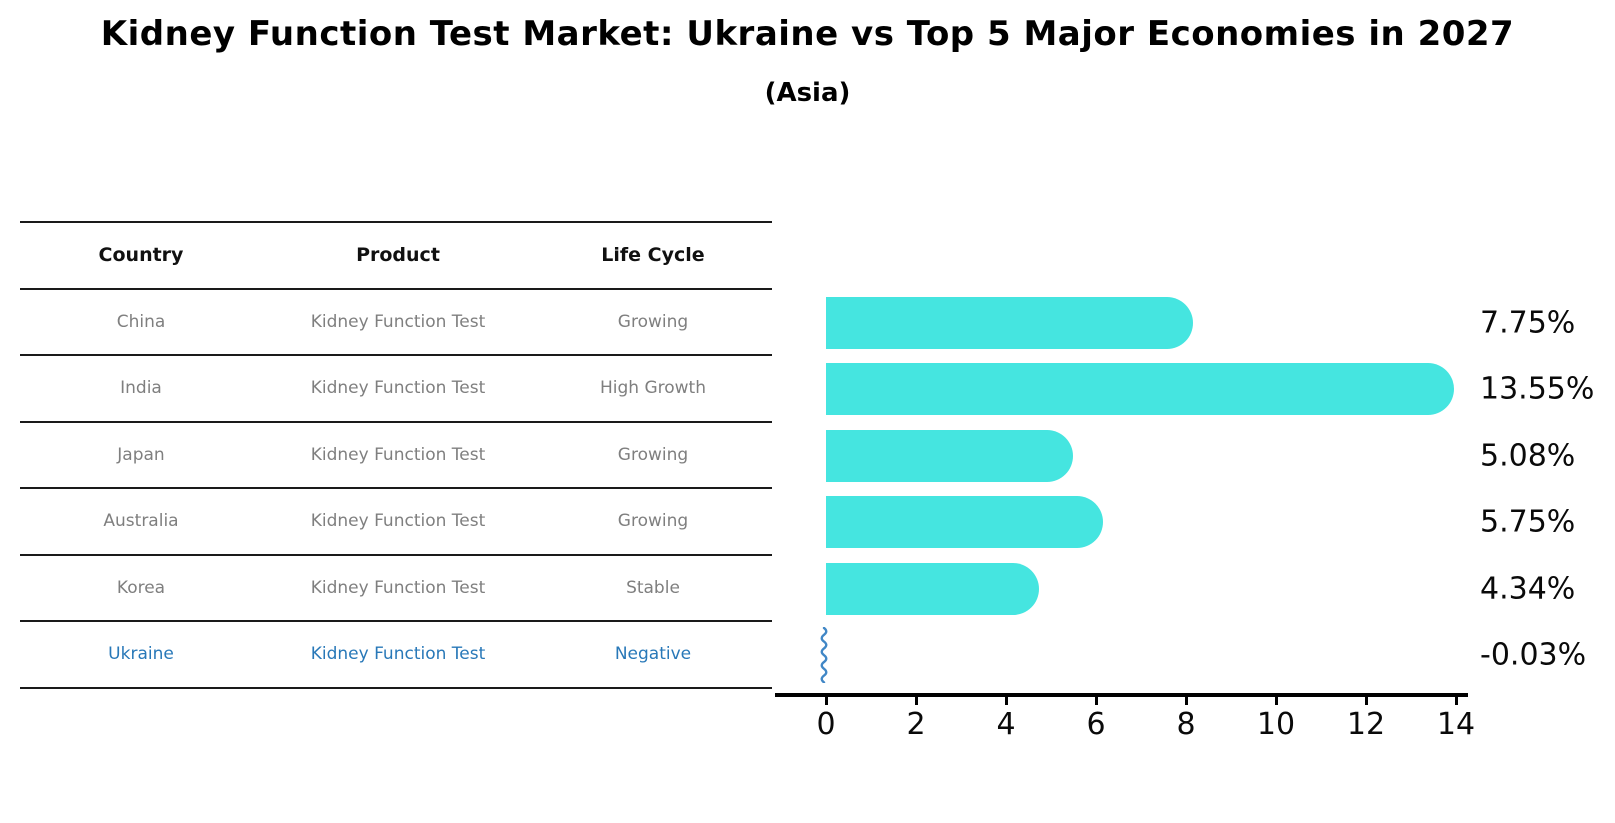 Image resolution: width=1615 pixels, height=823 pixels. I want to click on table-row: Korea Kidney Function Test Stable, so click(396, 589).